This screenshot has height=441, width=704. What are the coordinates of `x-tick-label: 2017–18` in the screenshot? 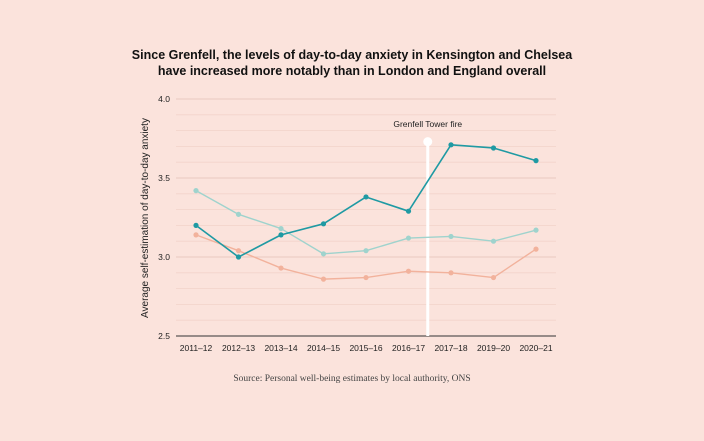 It's located at (450, 348).